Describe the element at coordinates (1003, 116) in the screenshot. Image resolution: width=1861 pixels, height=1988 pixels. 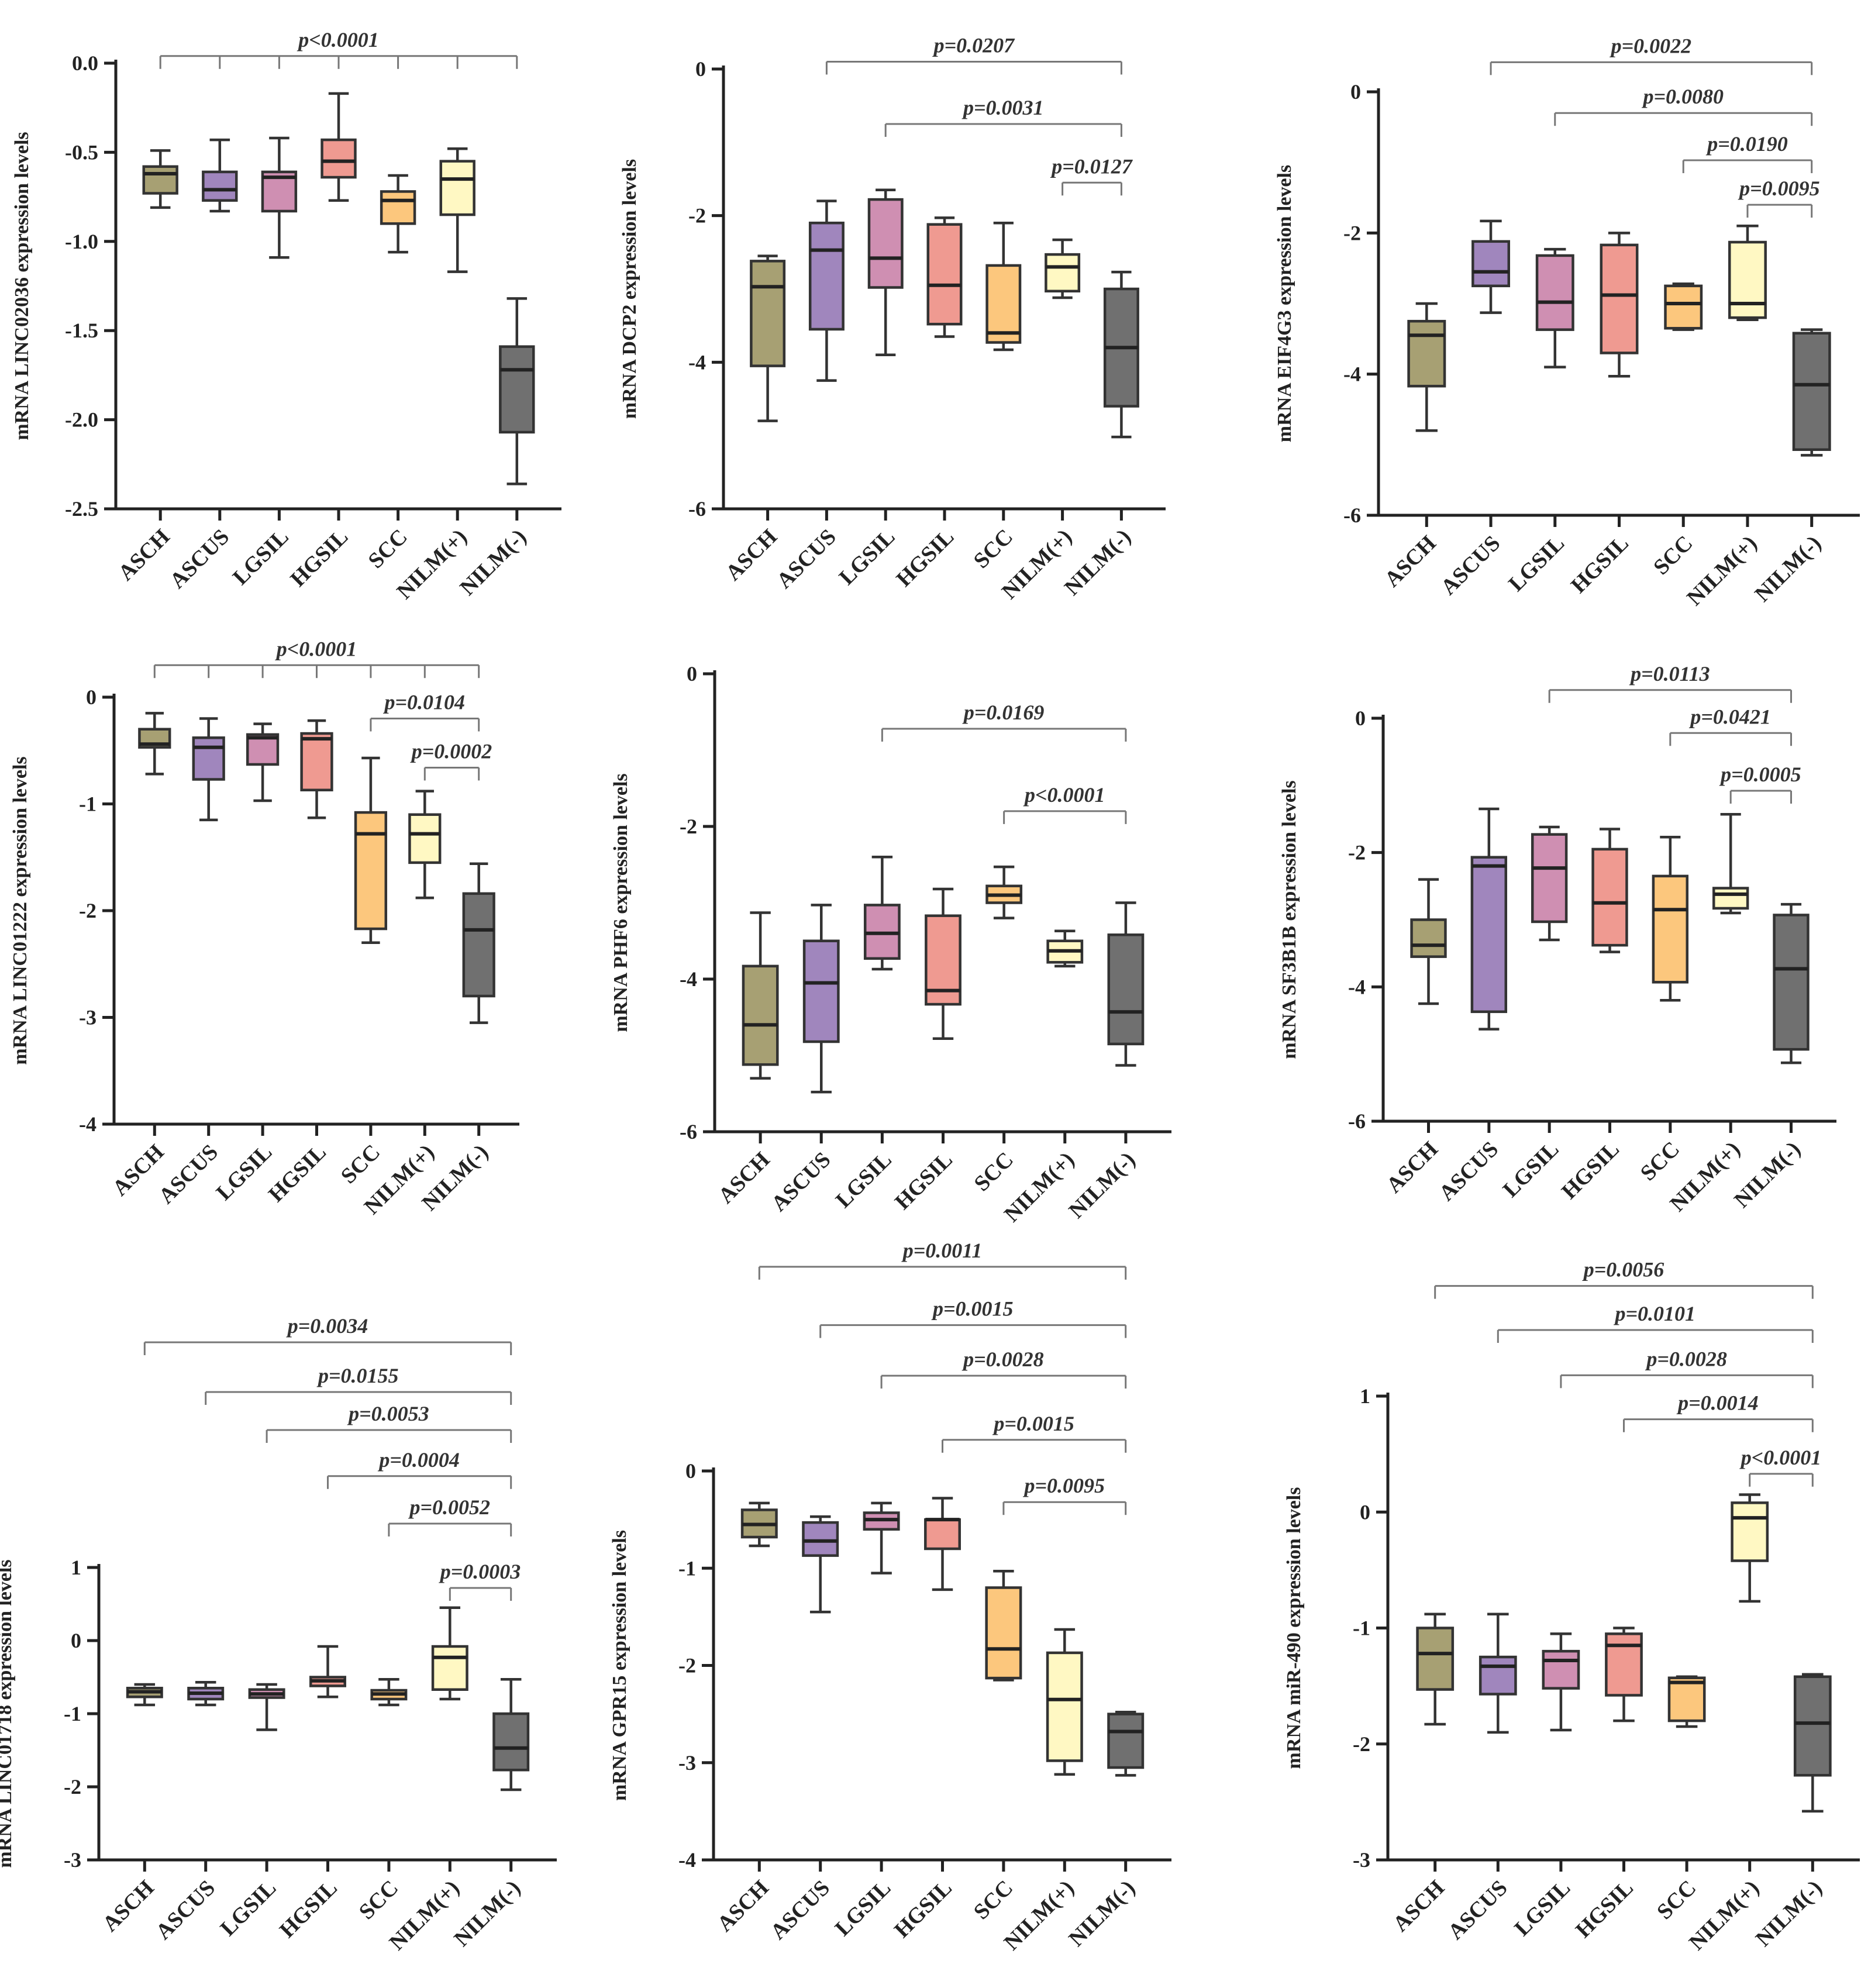
I see `significance-bracket: p=0.0031` at that location.